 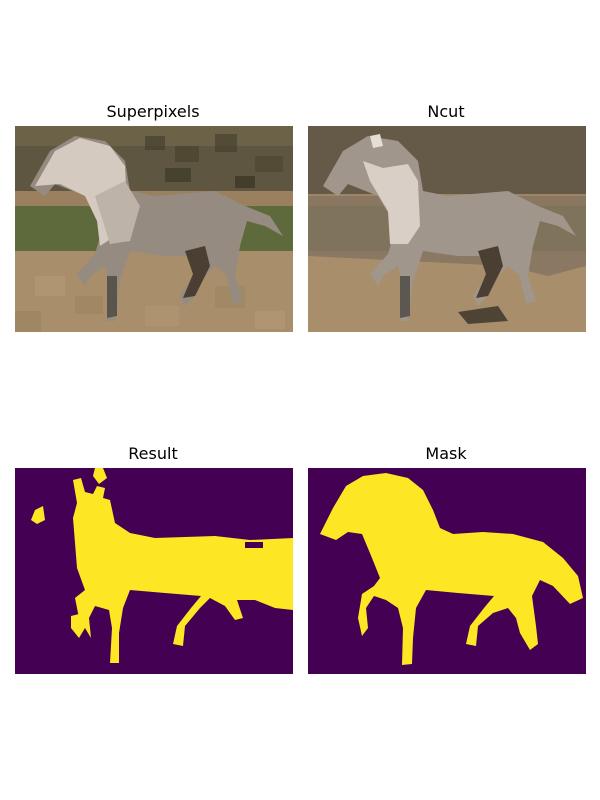 I want to click on ground-truth-mask, so click(x=447, y=571).